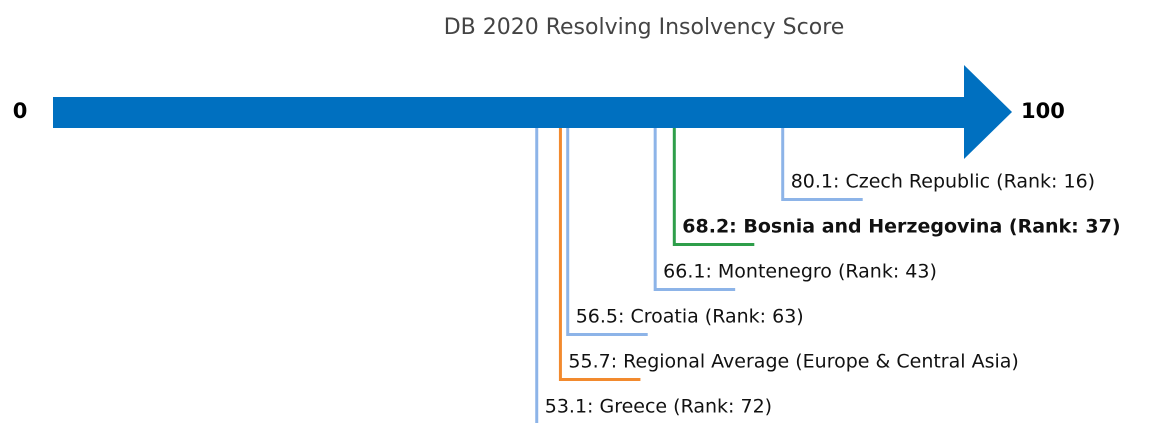  I want to click on axis-arrow-shaft, so click(508, 112).